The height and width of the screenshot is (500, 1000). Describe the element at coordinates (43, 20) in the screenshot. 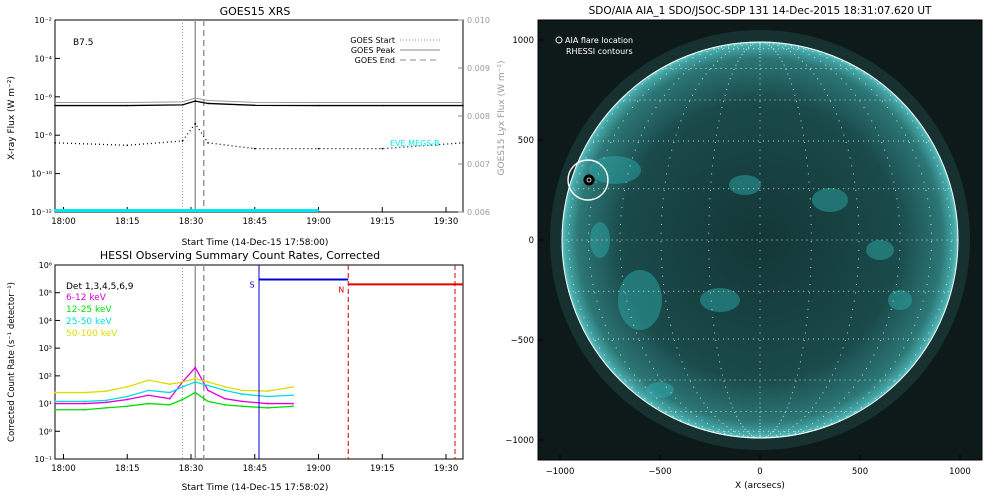

I see `goes-ytick-label: 10⁻²` at that location.